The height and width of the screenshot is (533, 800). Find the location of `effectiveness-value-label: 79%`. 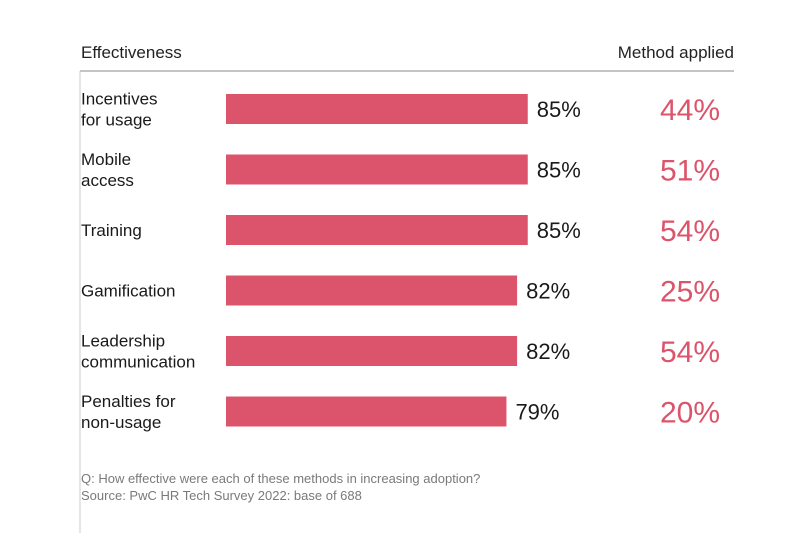

effectiveness-value-label: 79% is located at coordinates (537, 412).